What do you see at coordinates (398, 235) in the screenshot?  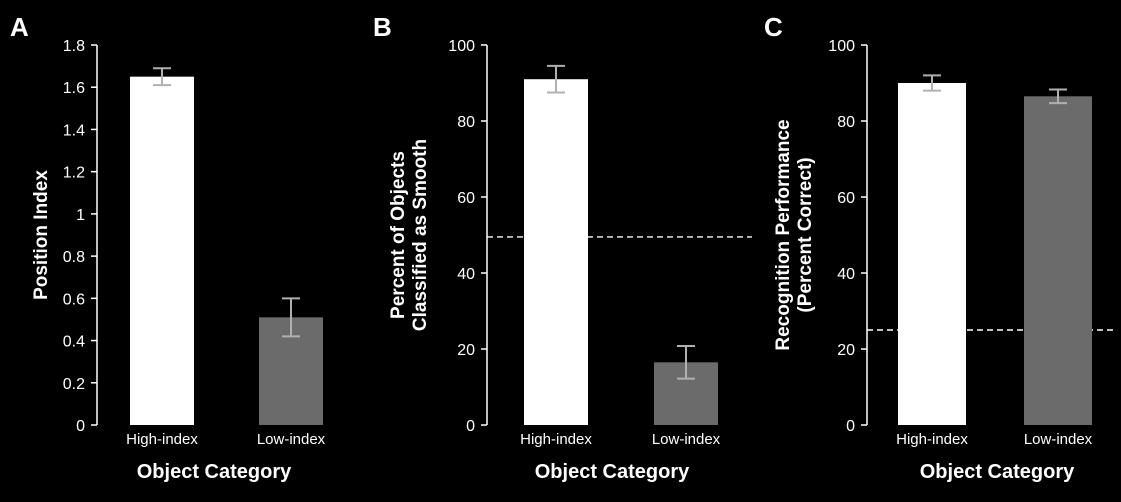 I see `y-axis-title-line: Percent of Objects` at bounding box center [398, 235].